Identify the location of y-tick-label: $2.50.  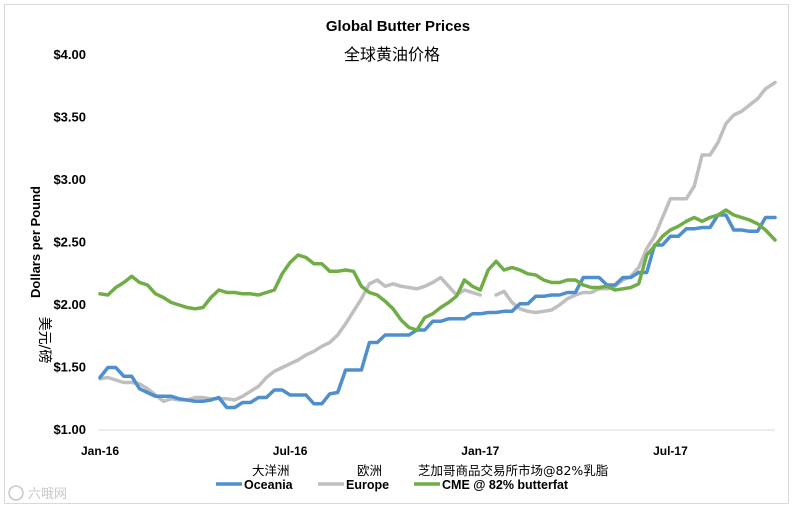
(69, 242).